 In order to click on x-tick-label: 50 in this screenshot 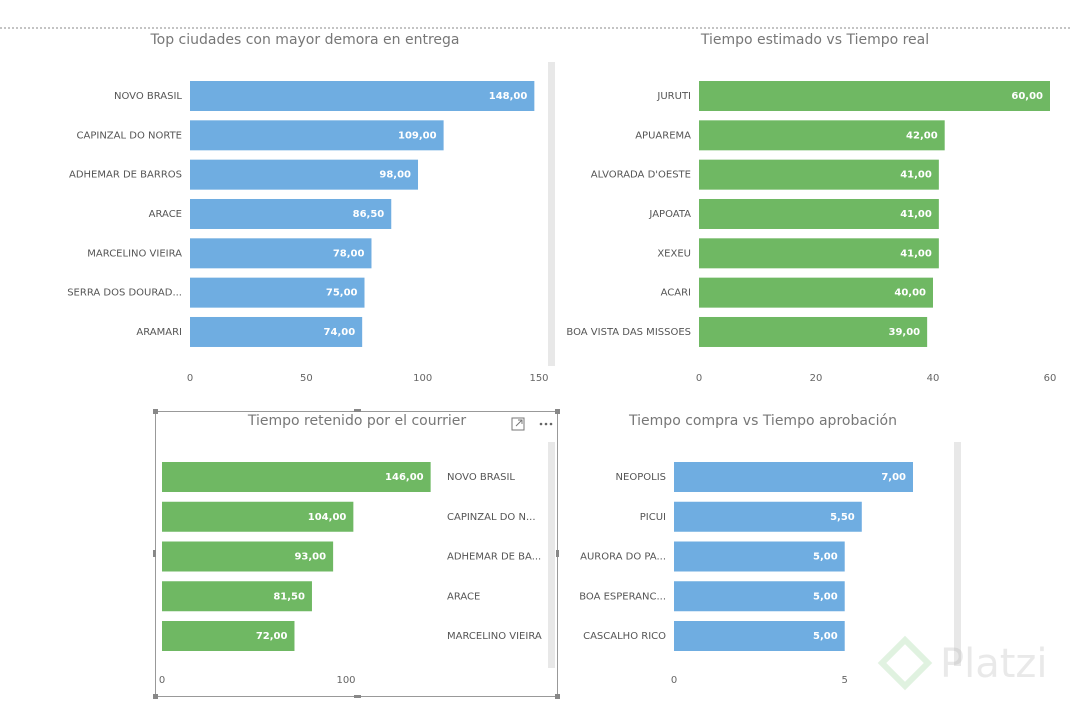, I will do `click(306, 378)`.